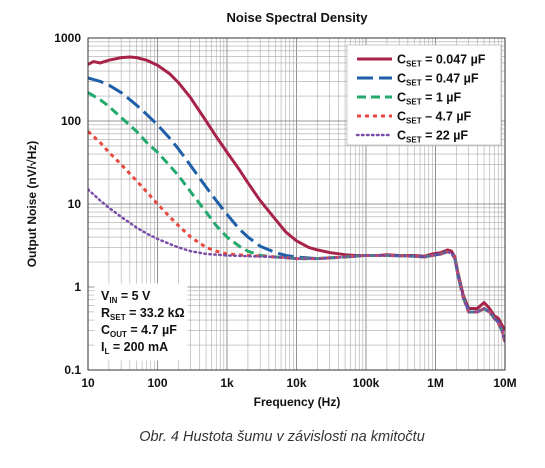 Image resolution: width=545 pixels, height=468 pixels. Describe the element at coordinates (298, 17) in the screenshot. I see `chart-title: Noise Spectral Density` at that location.